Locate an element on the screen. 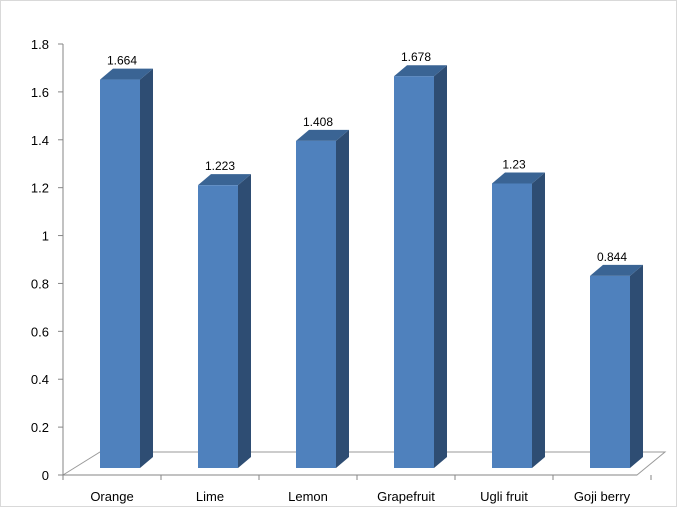 Image resolution: width=677 pixels, height=508 pixels. y-tick-label: 0 is located at coordinates (45, 475).